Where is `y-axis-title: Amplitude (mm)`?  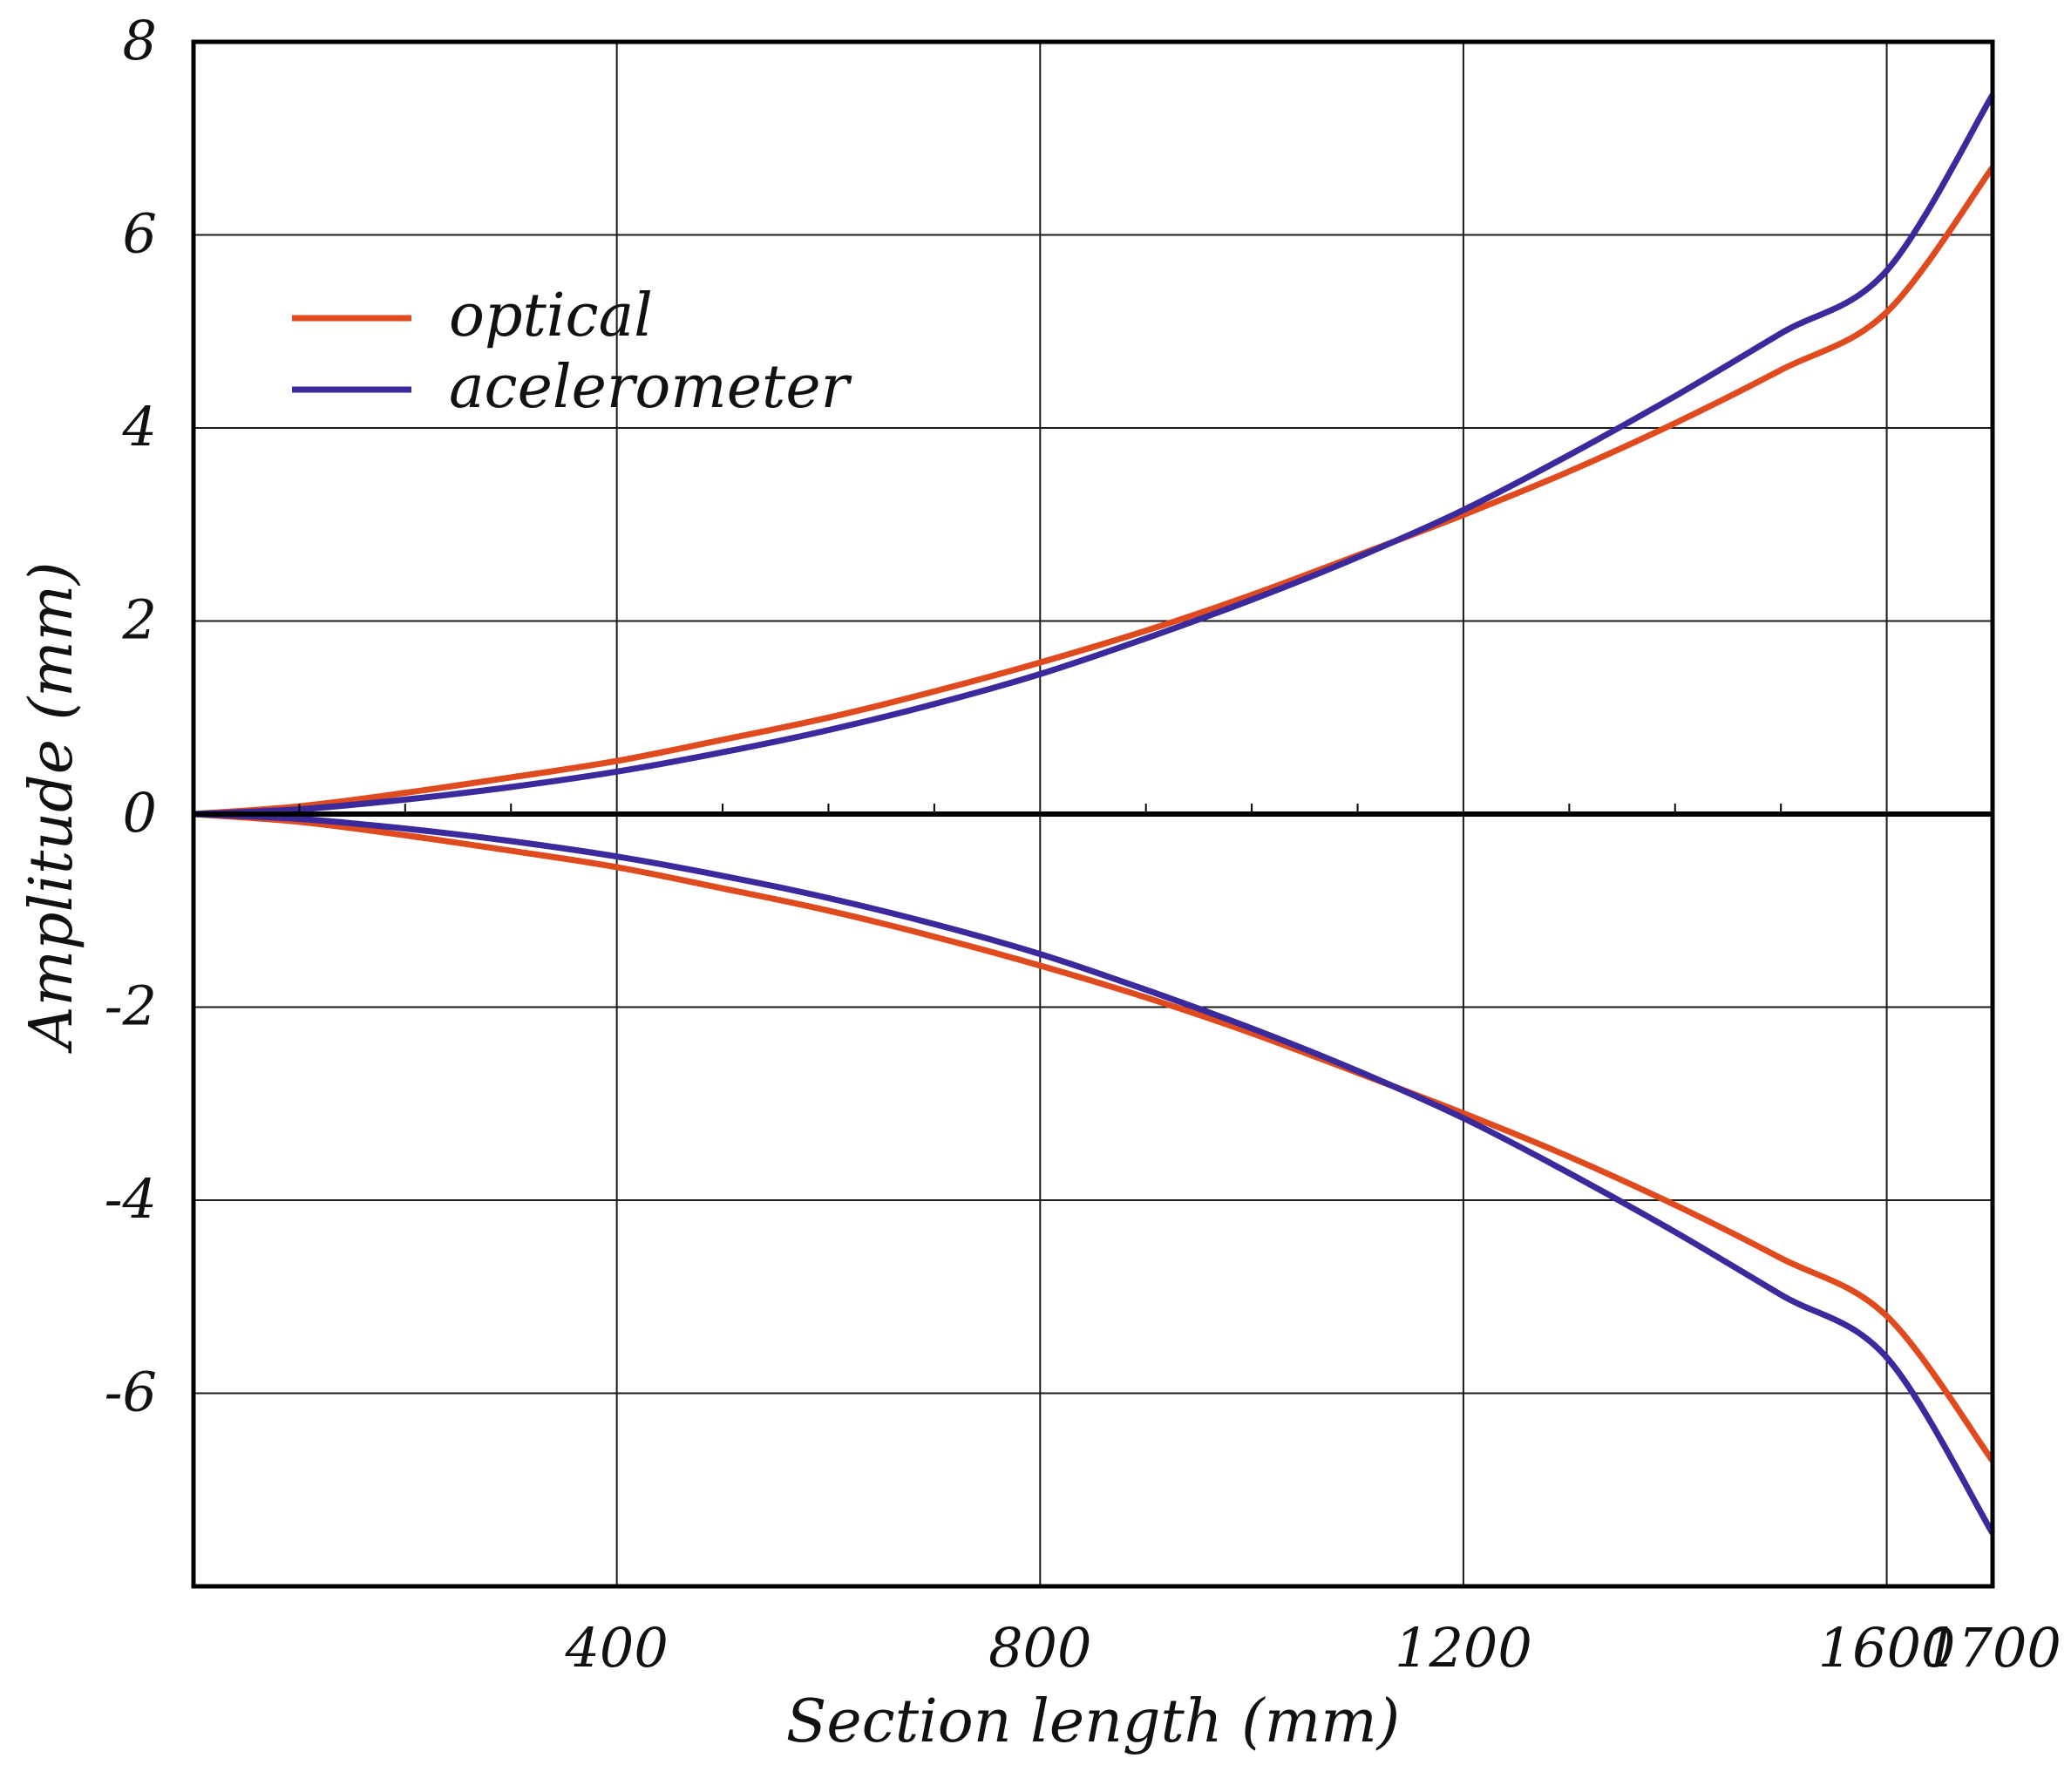
y-axis-title: Amplitude (mm) is located at coordinates (52, 807).